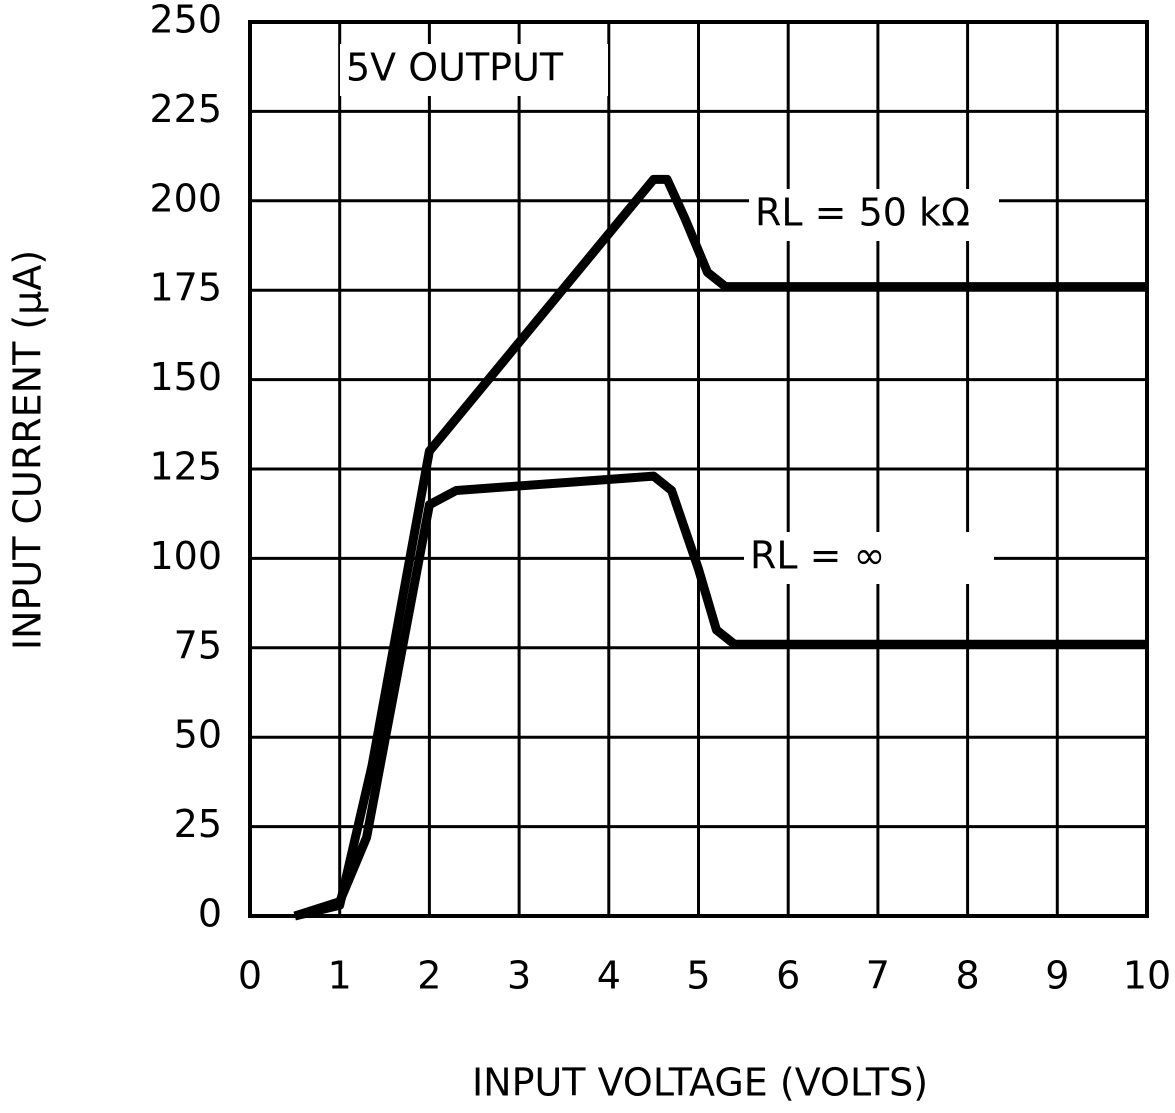  What do you see at coordinates (519, 976) in the screenshot?
I see `x-tick-label: 3` at bounding box center [519, 976].